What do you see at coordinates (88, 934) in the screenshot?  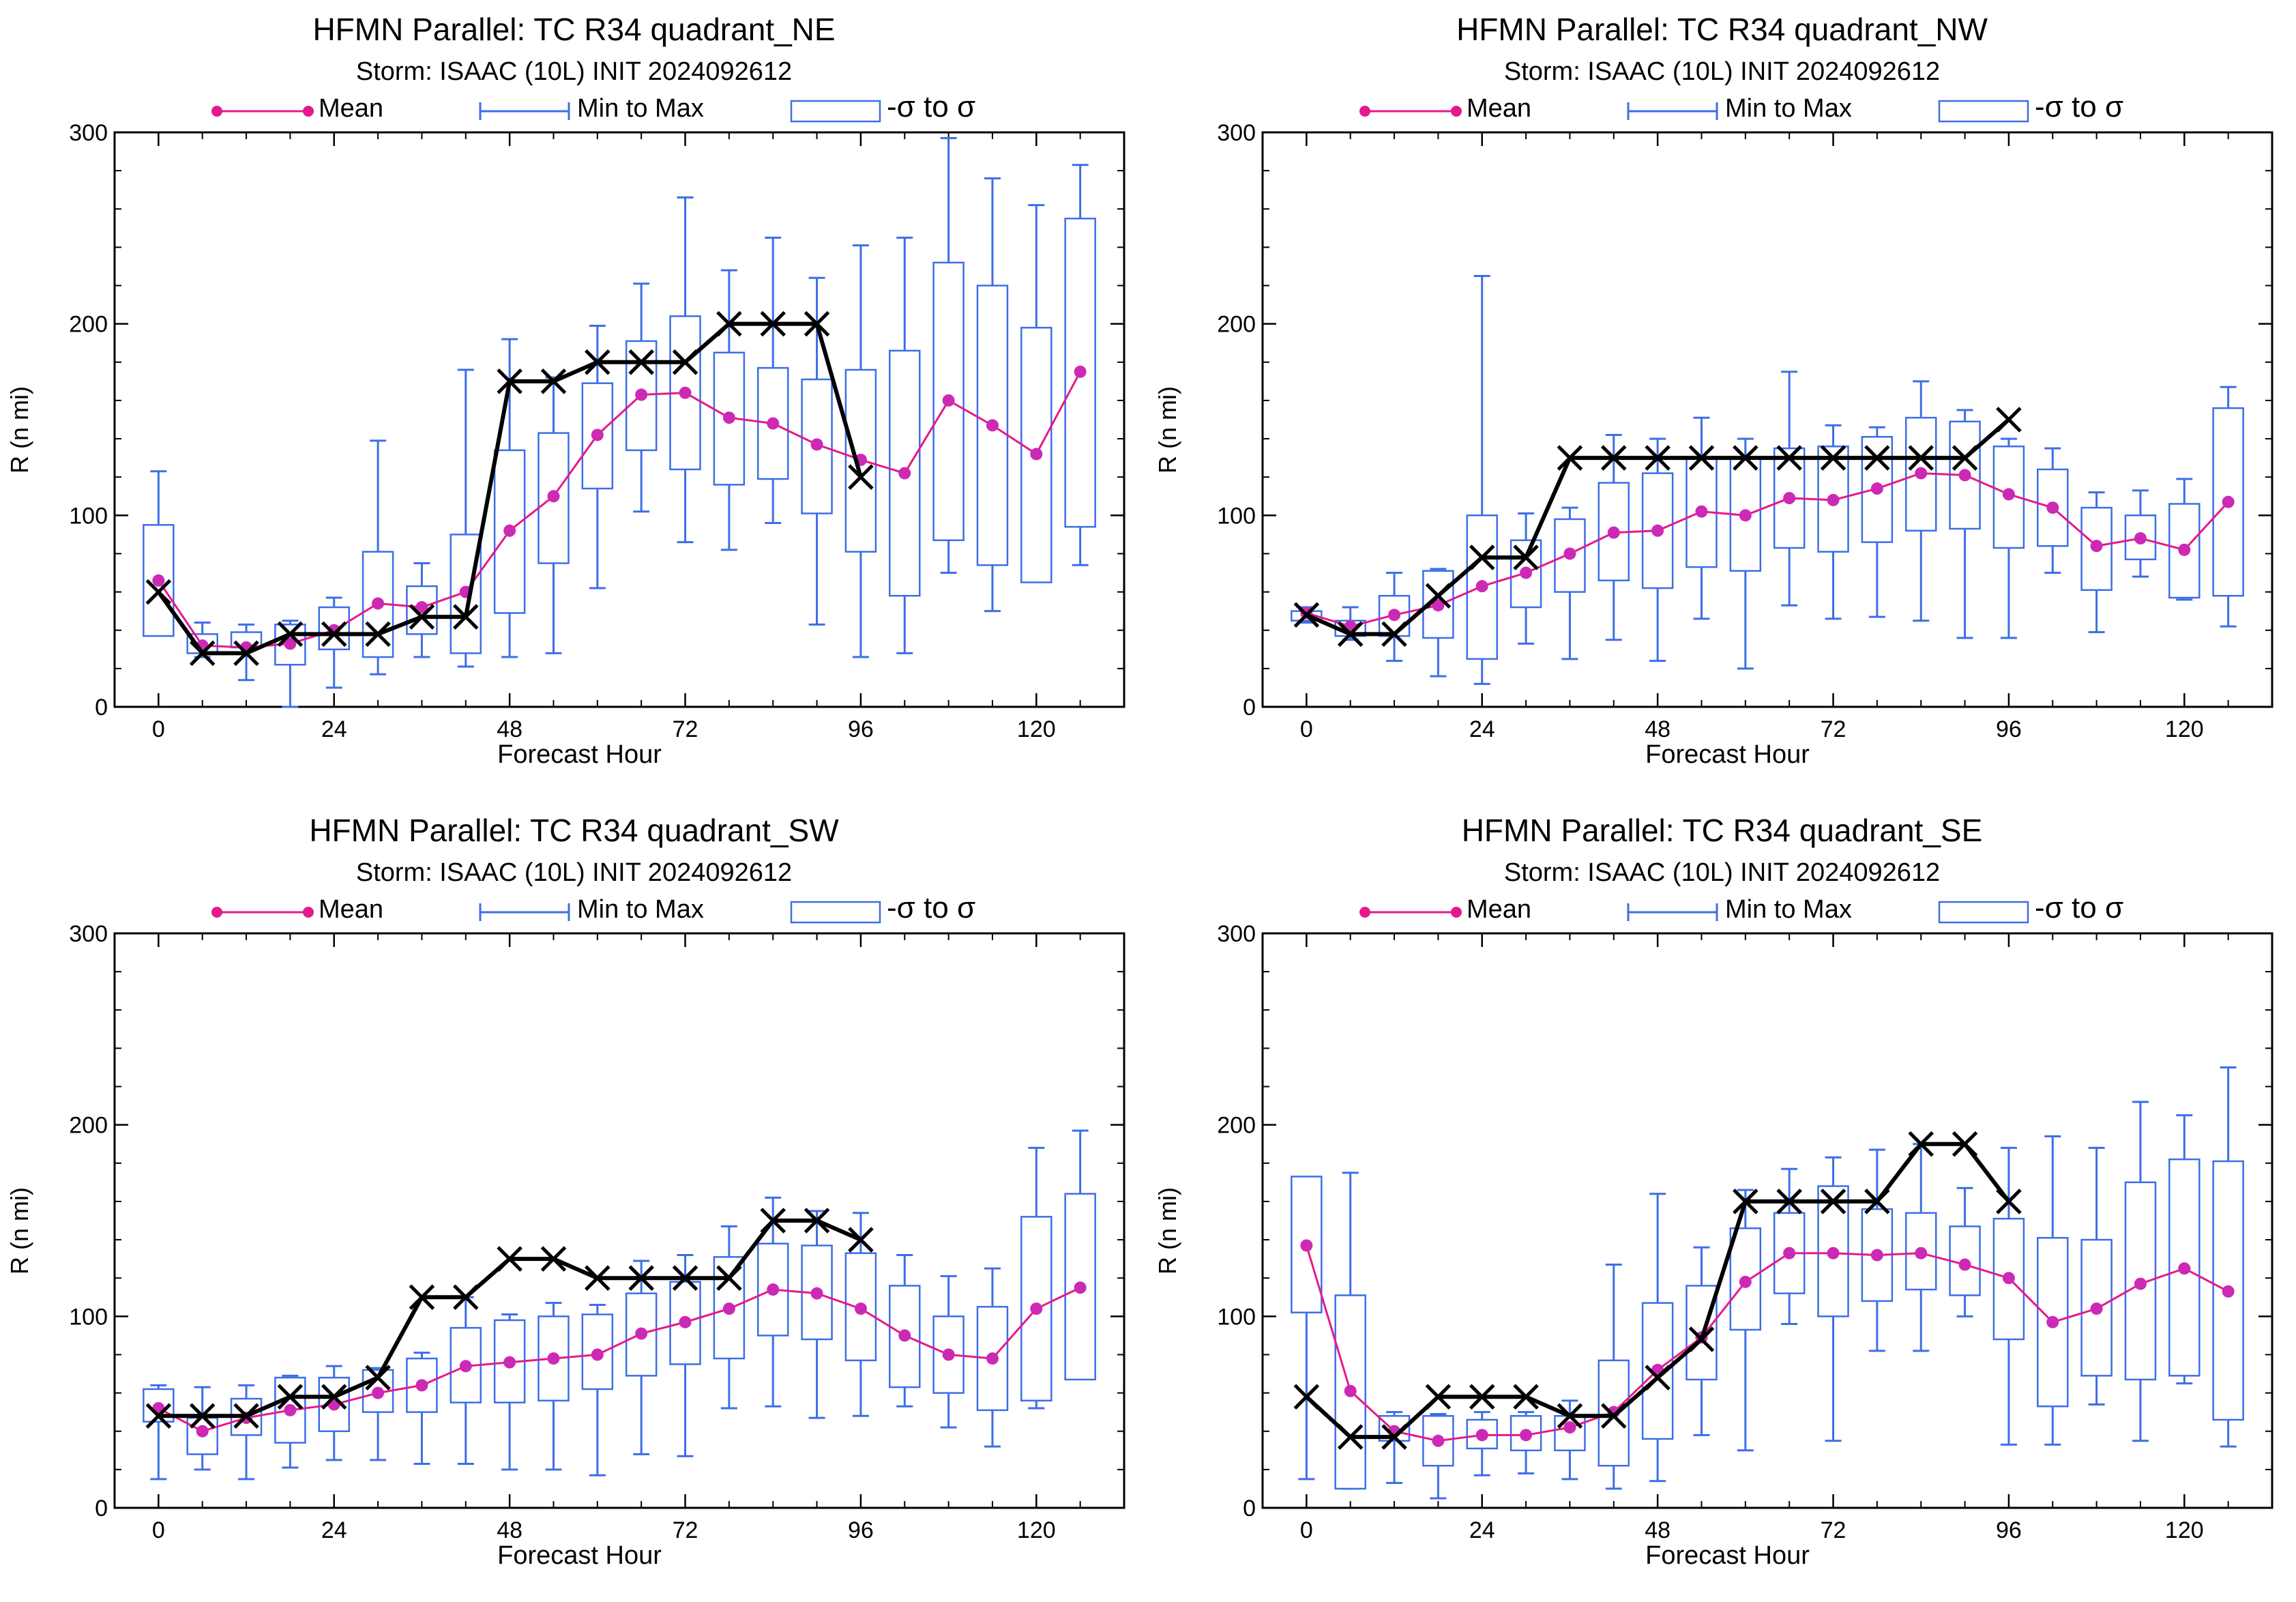 I see `y-tick-label: 300` at bounding box center [88, 934].